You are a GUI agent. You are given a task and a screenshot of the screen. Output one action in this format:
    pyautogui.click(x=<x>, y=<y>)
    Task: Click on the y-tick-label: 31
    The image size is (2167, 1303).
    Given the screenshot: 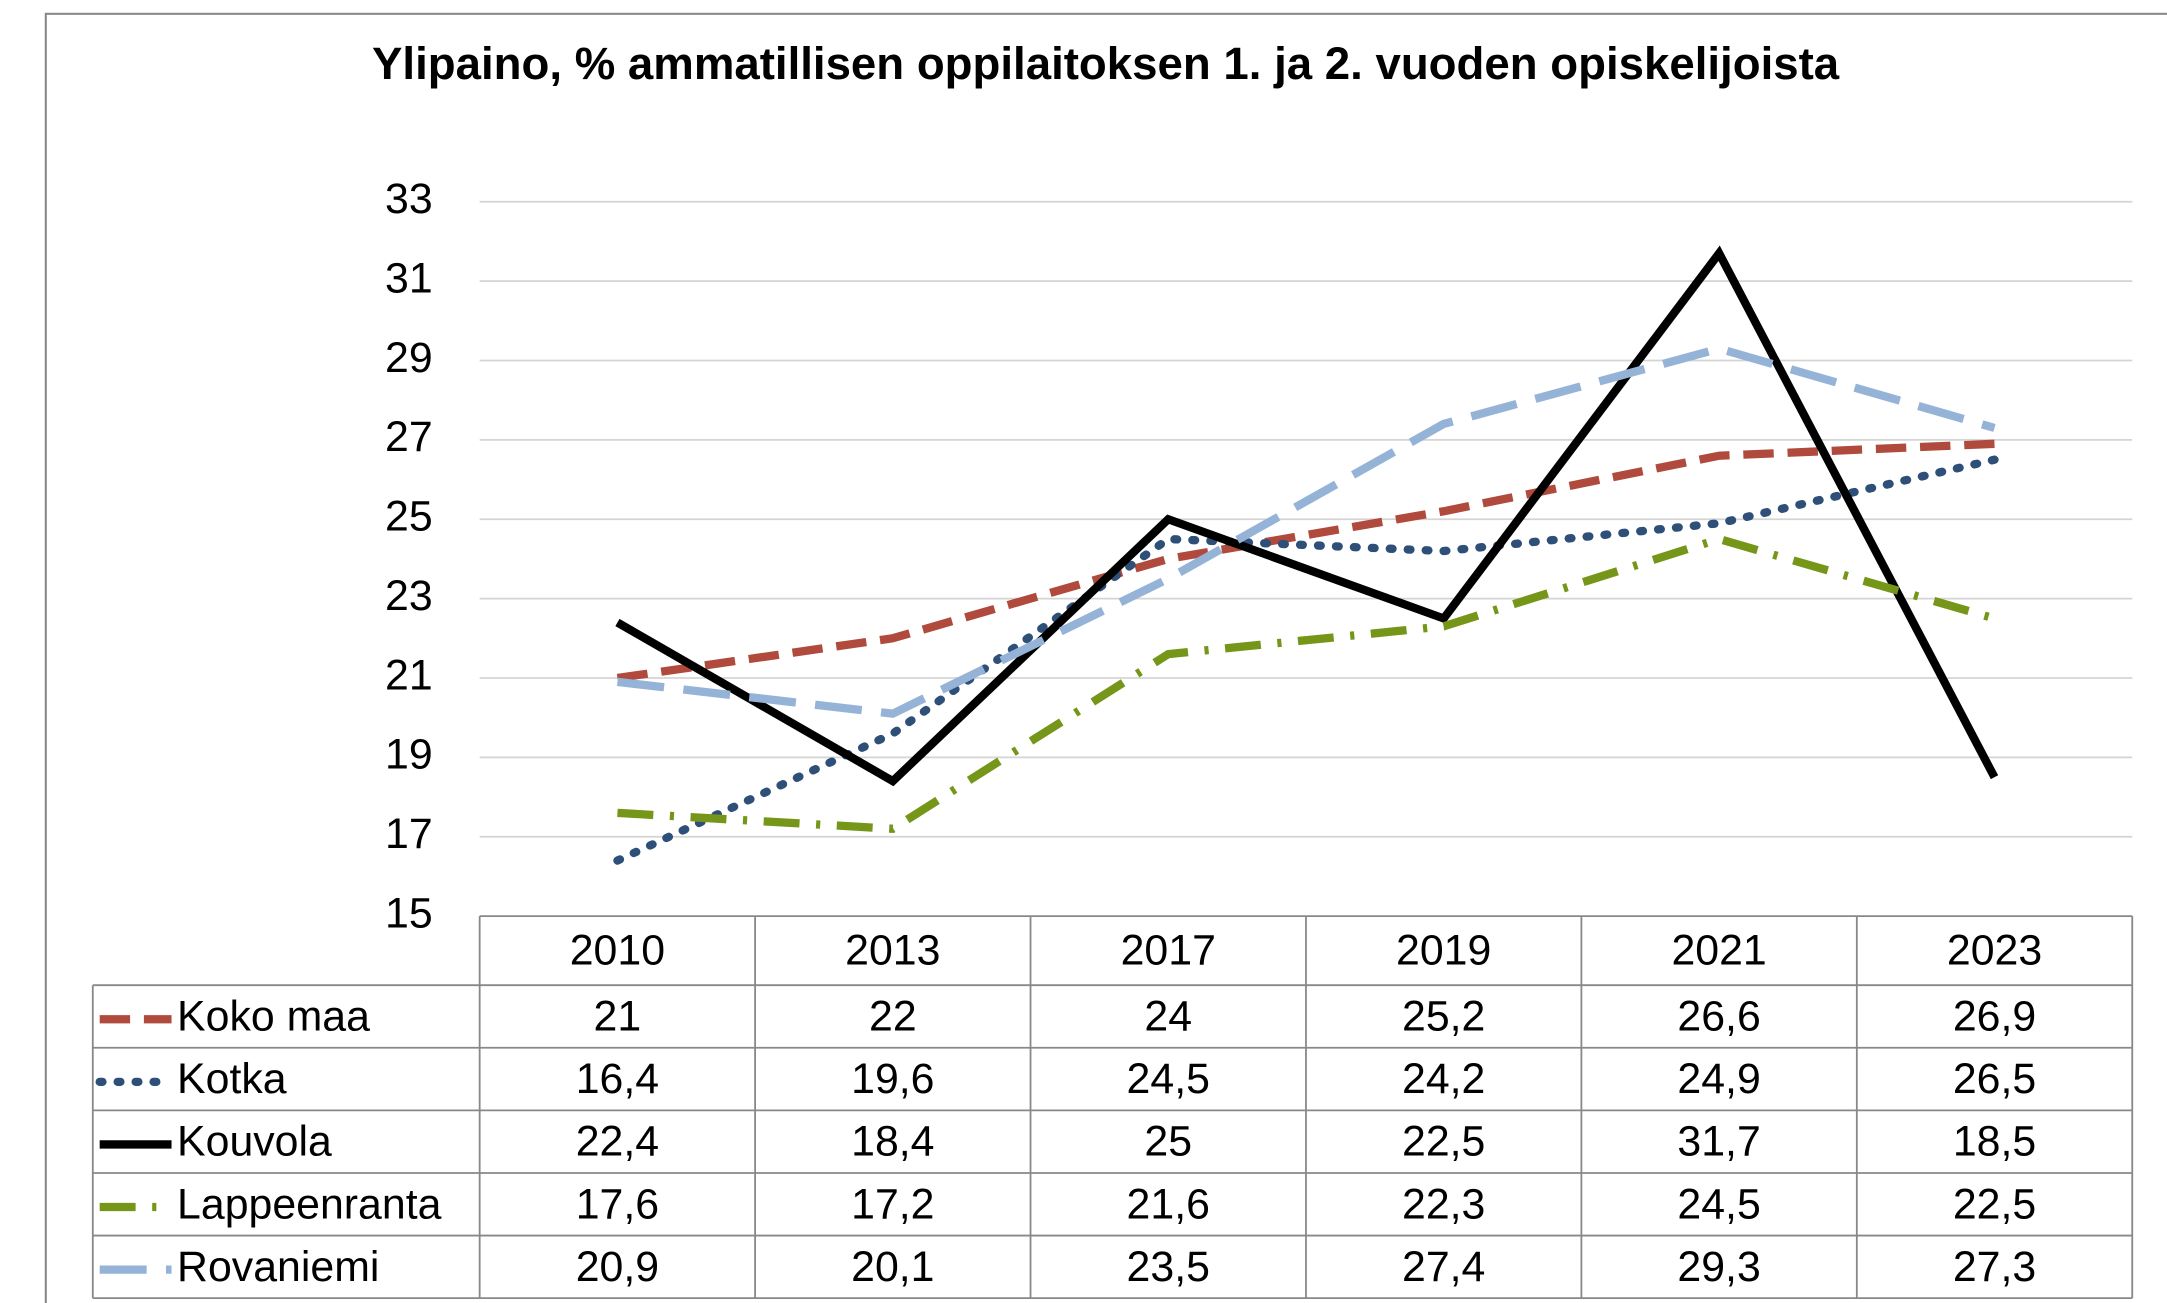 What is the action you would take?
    pyautogui.click(x=409, y=278)
    